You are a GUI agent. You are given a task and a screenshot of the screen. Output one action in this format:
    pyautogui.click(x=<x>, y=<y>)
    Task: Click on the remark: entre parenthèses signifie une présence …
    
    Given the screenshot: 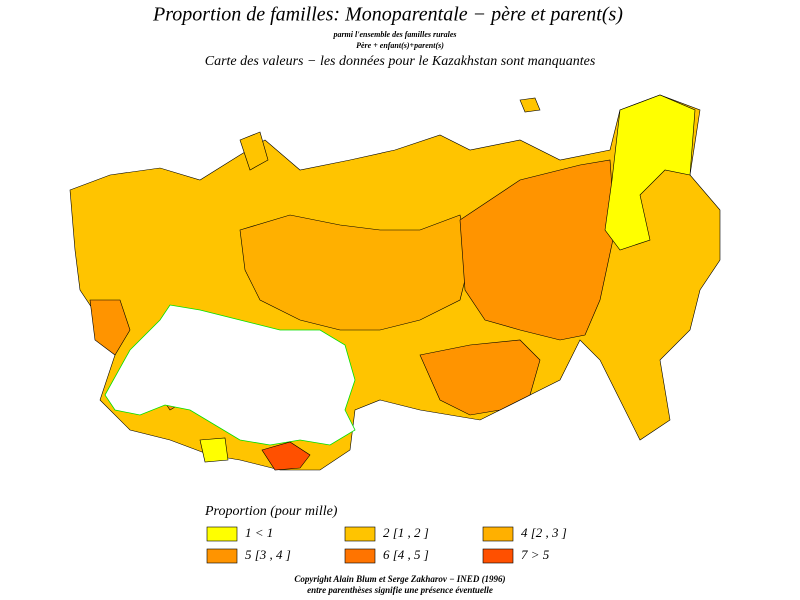 What is the action you would take?
    pyautogui.click(x=400, y=590)
    